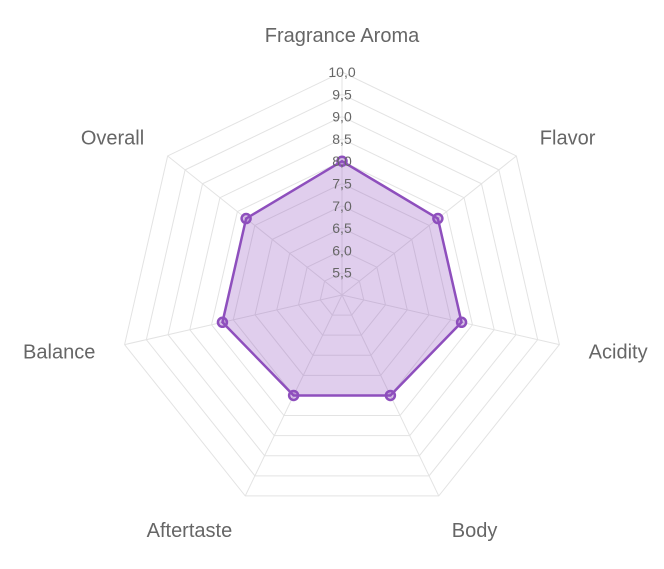  What do you see at coordinates (461, 322) in the screenshot?
I see `point-acidity` at bounding box center [461, 322].